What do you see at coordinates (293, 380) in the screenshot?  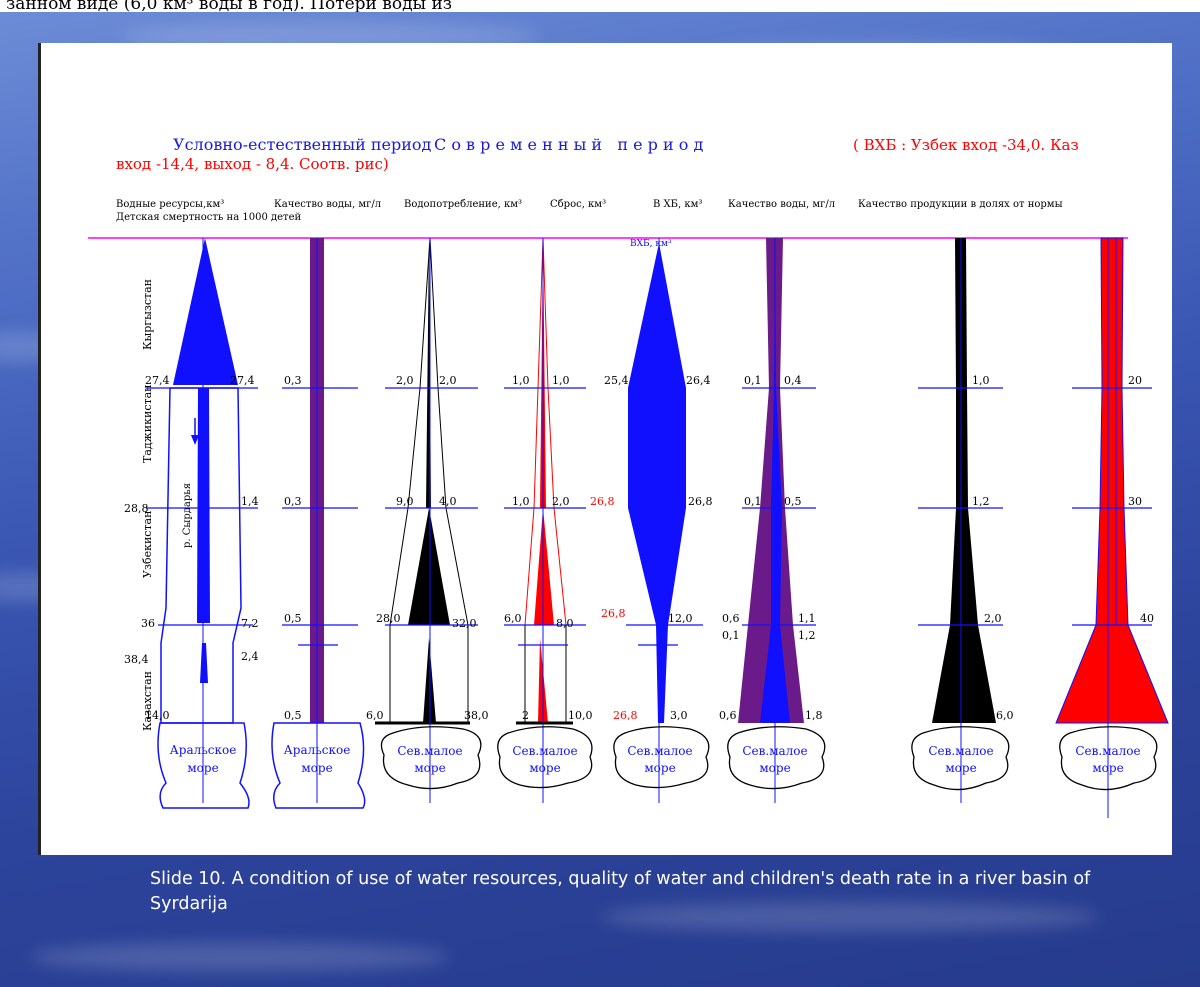 I see `c2-v1: 0,3` at bounding box center [293, 380].